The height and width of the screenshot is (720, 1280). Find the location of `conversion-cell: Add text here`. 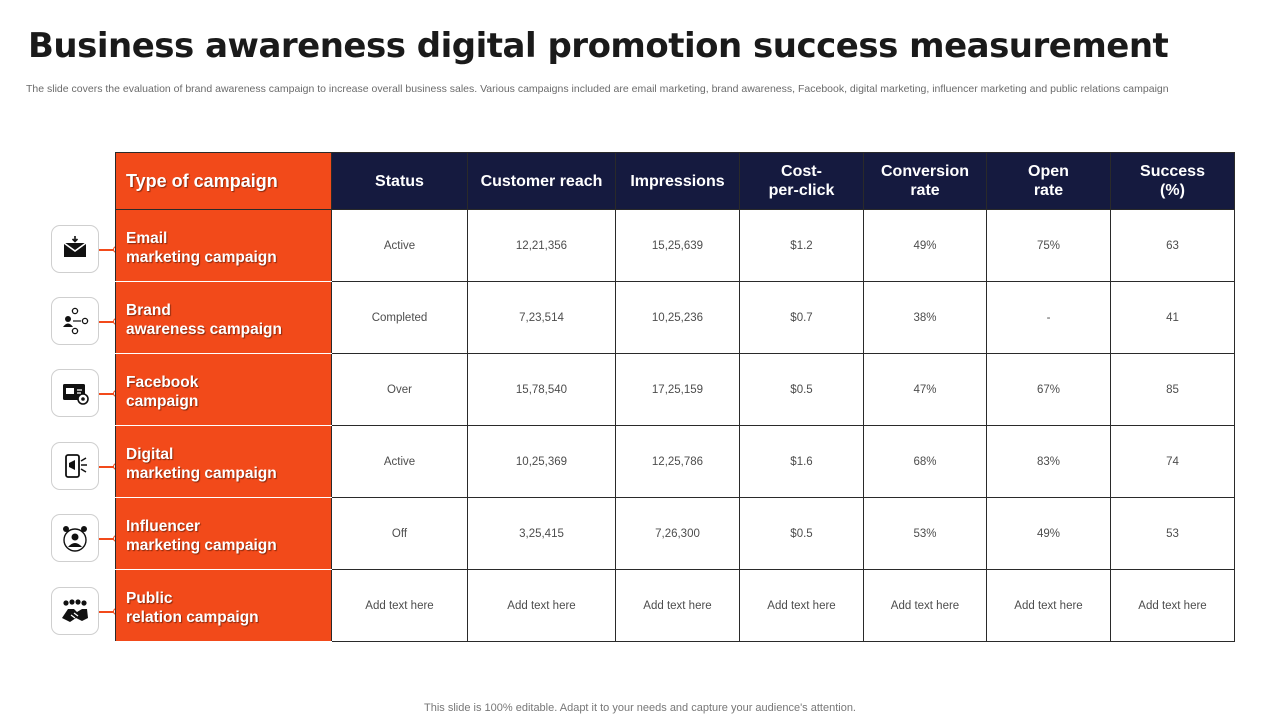

conversion-cell: Add text here is located at coordinates (925, 605).